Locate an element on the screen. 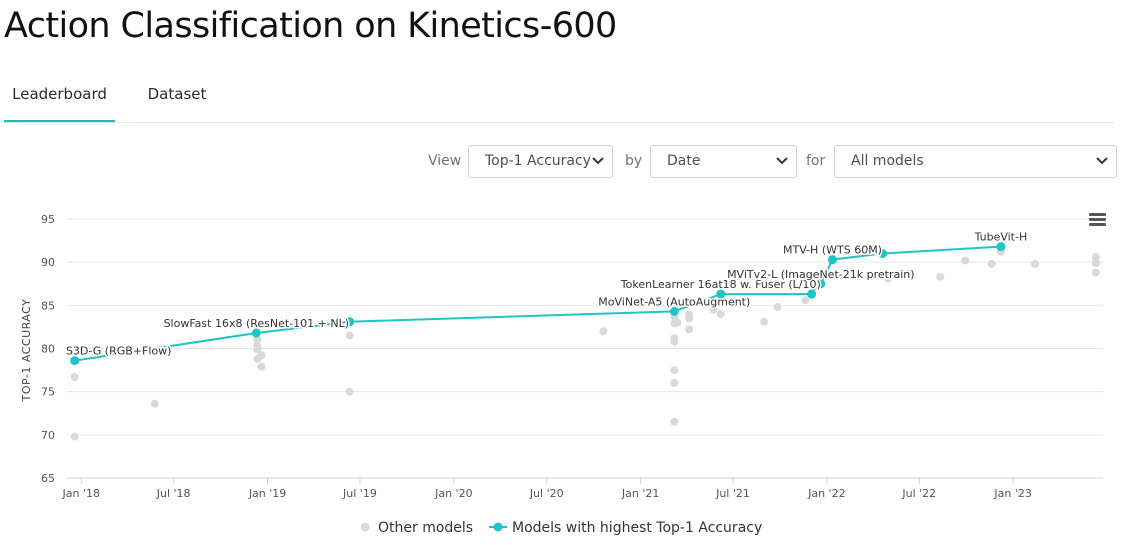 This screenshot has width=1136, height=545. sota-point-label: MViTv2-L (ImageNet-21k pretrain) is located at coordinates (820, 274).